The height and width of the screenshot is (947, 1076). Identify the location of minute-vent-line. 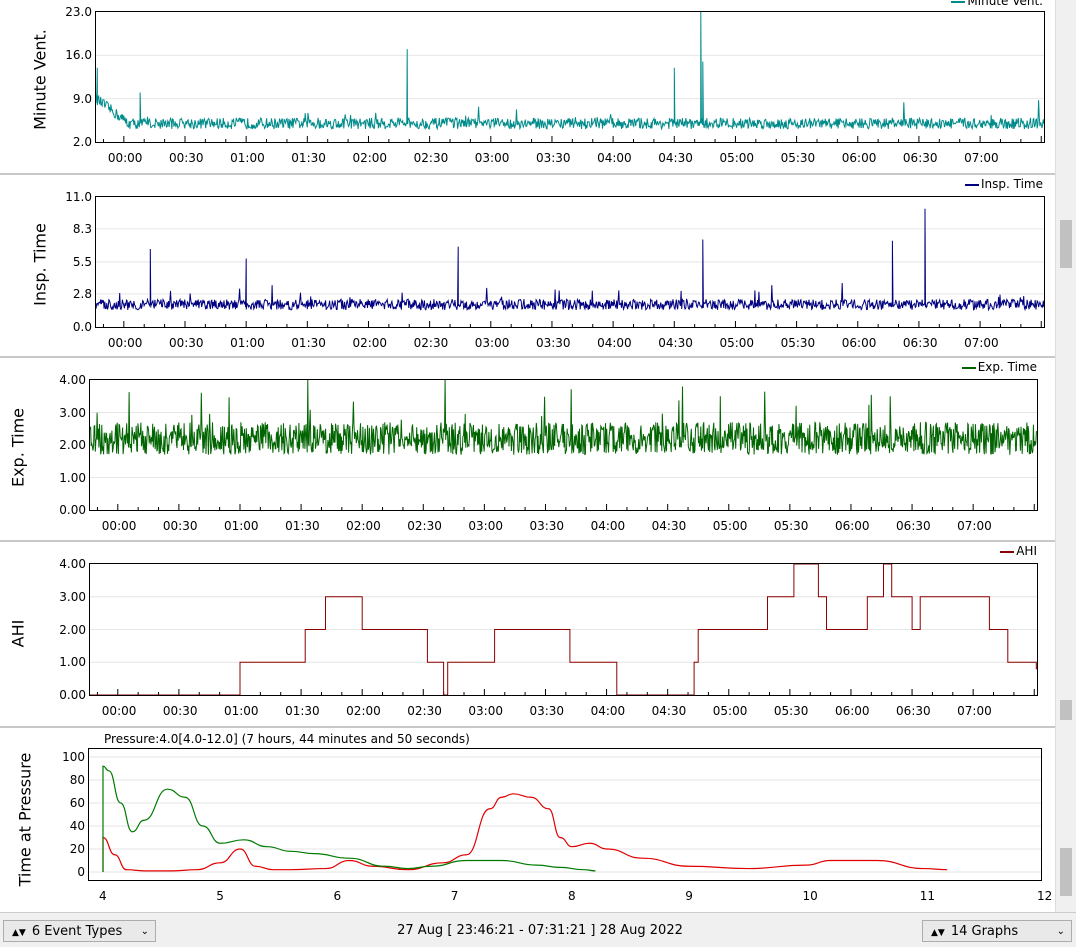
(570, 71).